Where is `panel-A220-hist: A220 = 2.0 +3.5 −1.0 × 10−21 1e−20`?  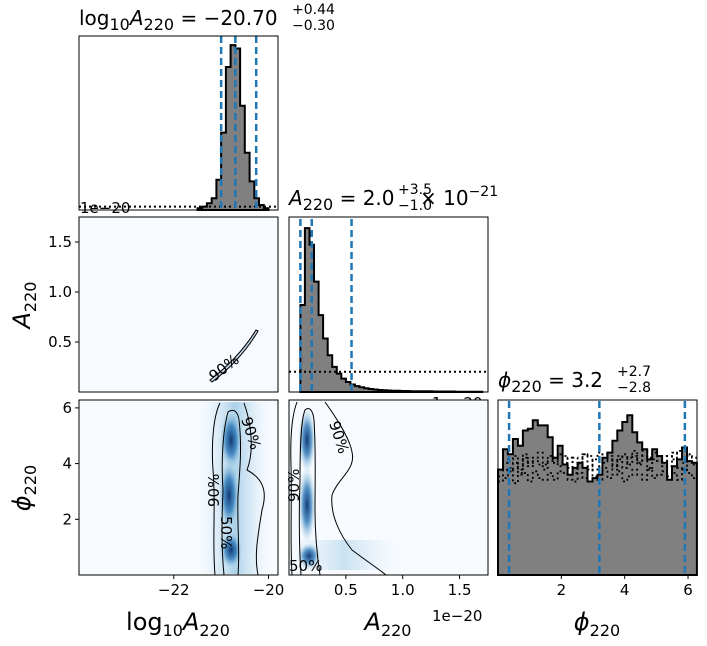 panel-A220-hist: A220 = 2.0 +3.5 −1.0 × 10−21 1e−20 is located at coordinates (392, 297).